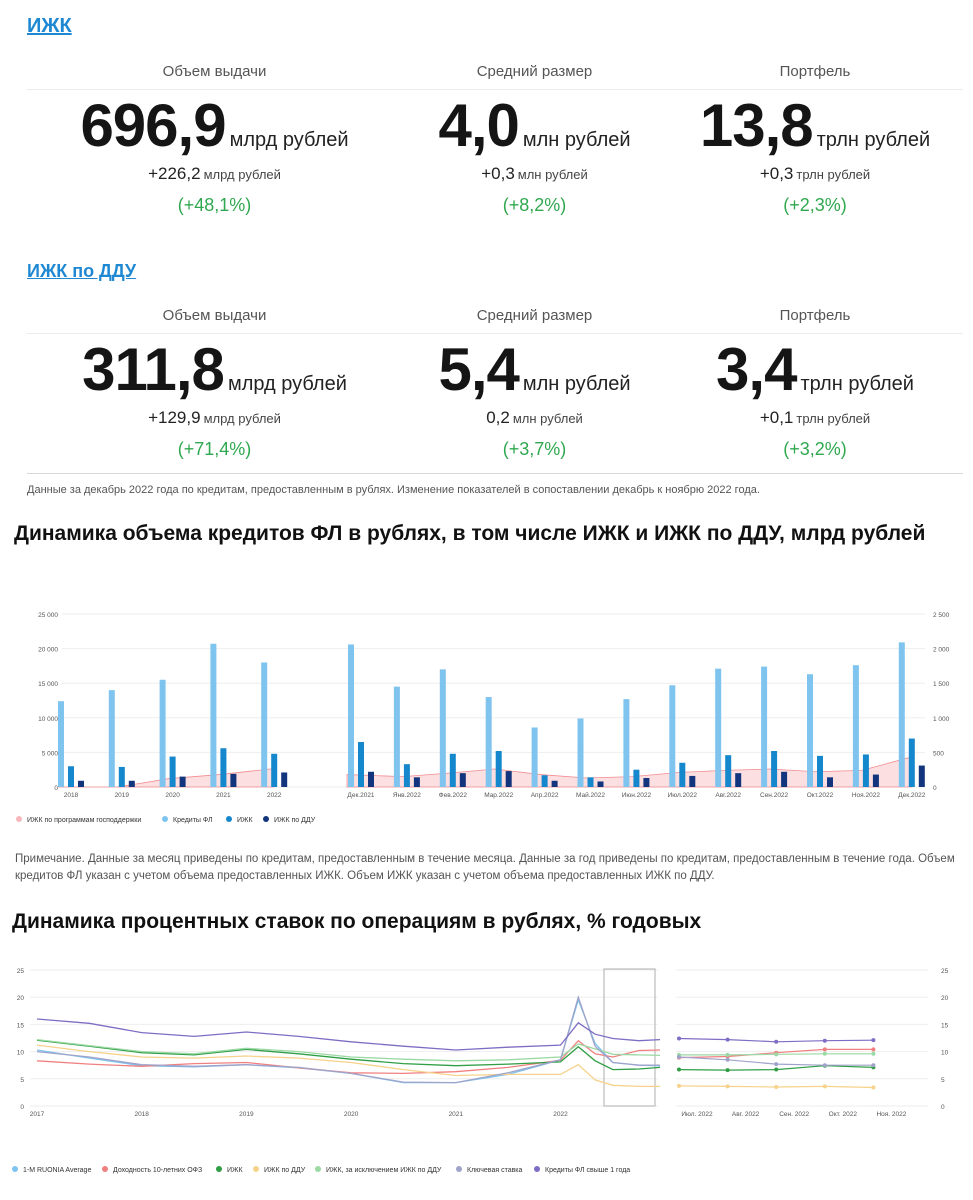 The height and width of the screenshot is (1200, 973). What do you see at coordinates (534, 205) in the screenshot?
I see `metric-pct: (+8,2%)` at bounding box center [534, 205].